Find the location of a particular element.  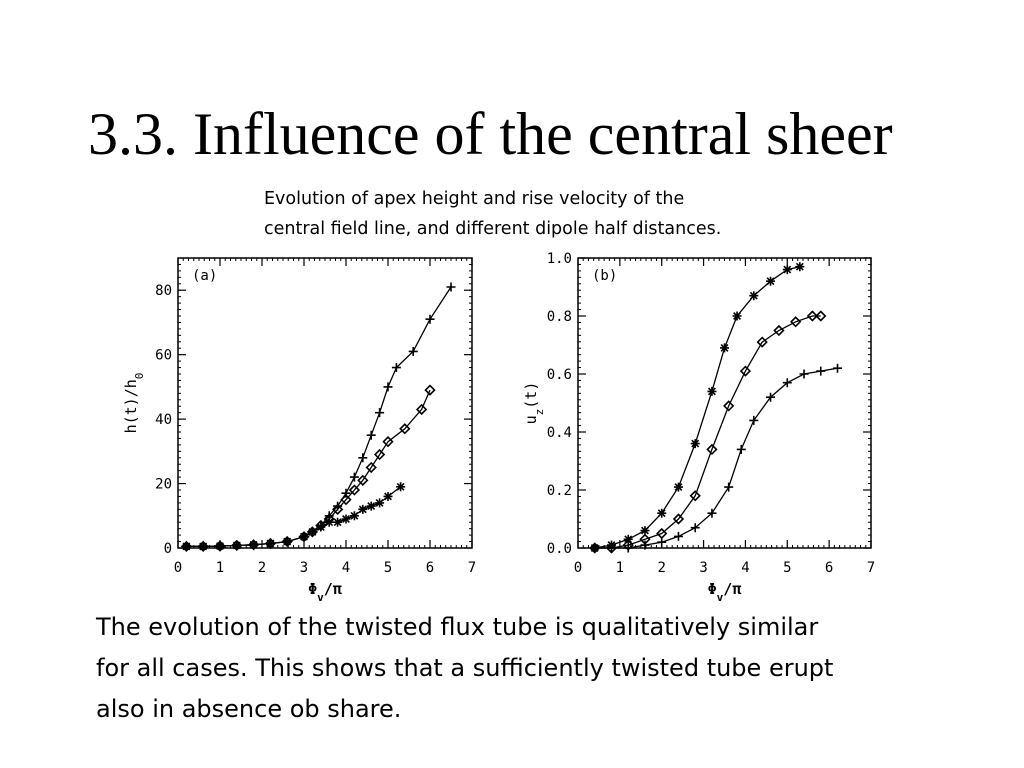

body-line-3: also in absence ob share. is located at coordinates (249, 709).